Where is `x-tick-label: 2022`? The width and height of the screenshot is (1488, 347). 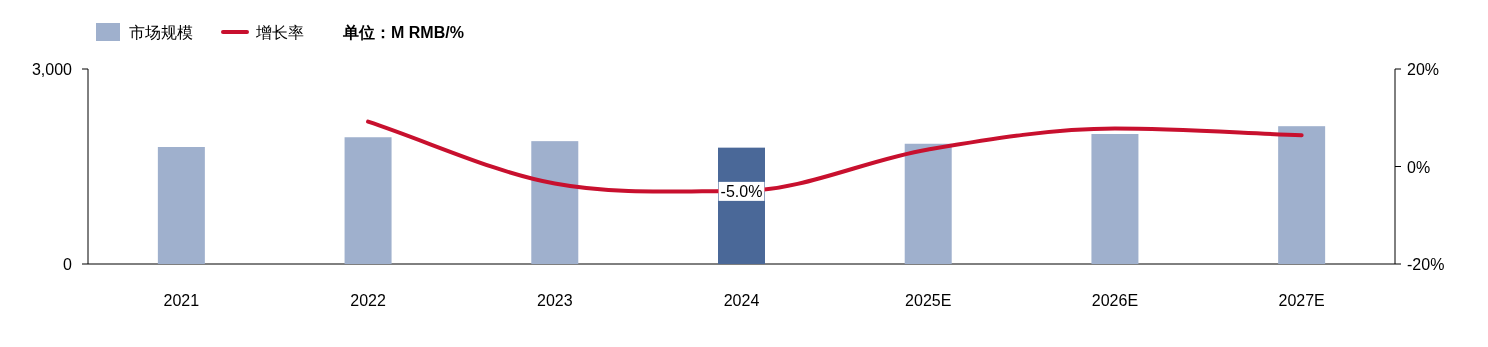
x-tick-label: 2022 is located at coordinates (368, 300).